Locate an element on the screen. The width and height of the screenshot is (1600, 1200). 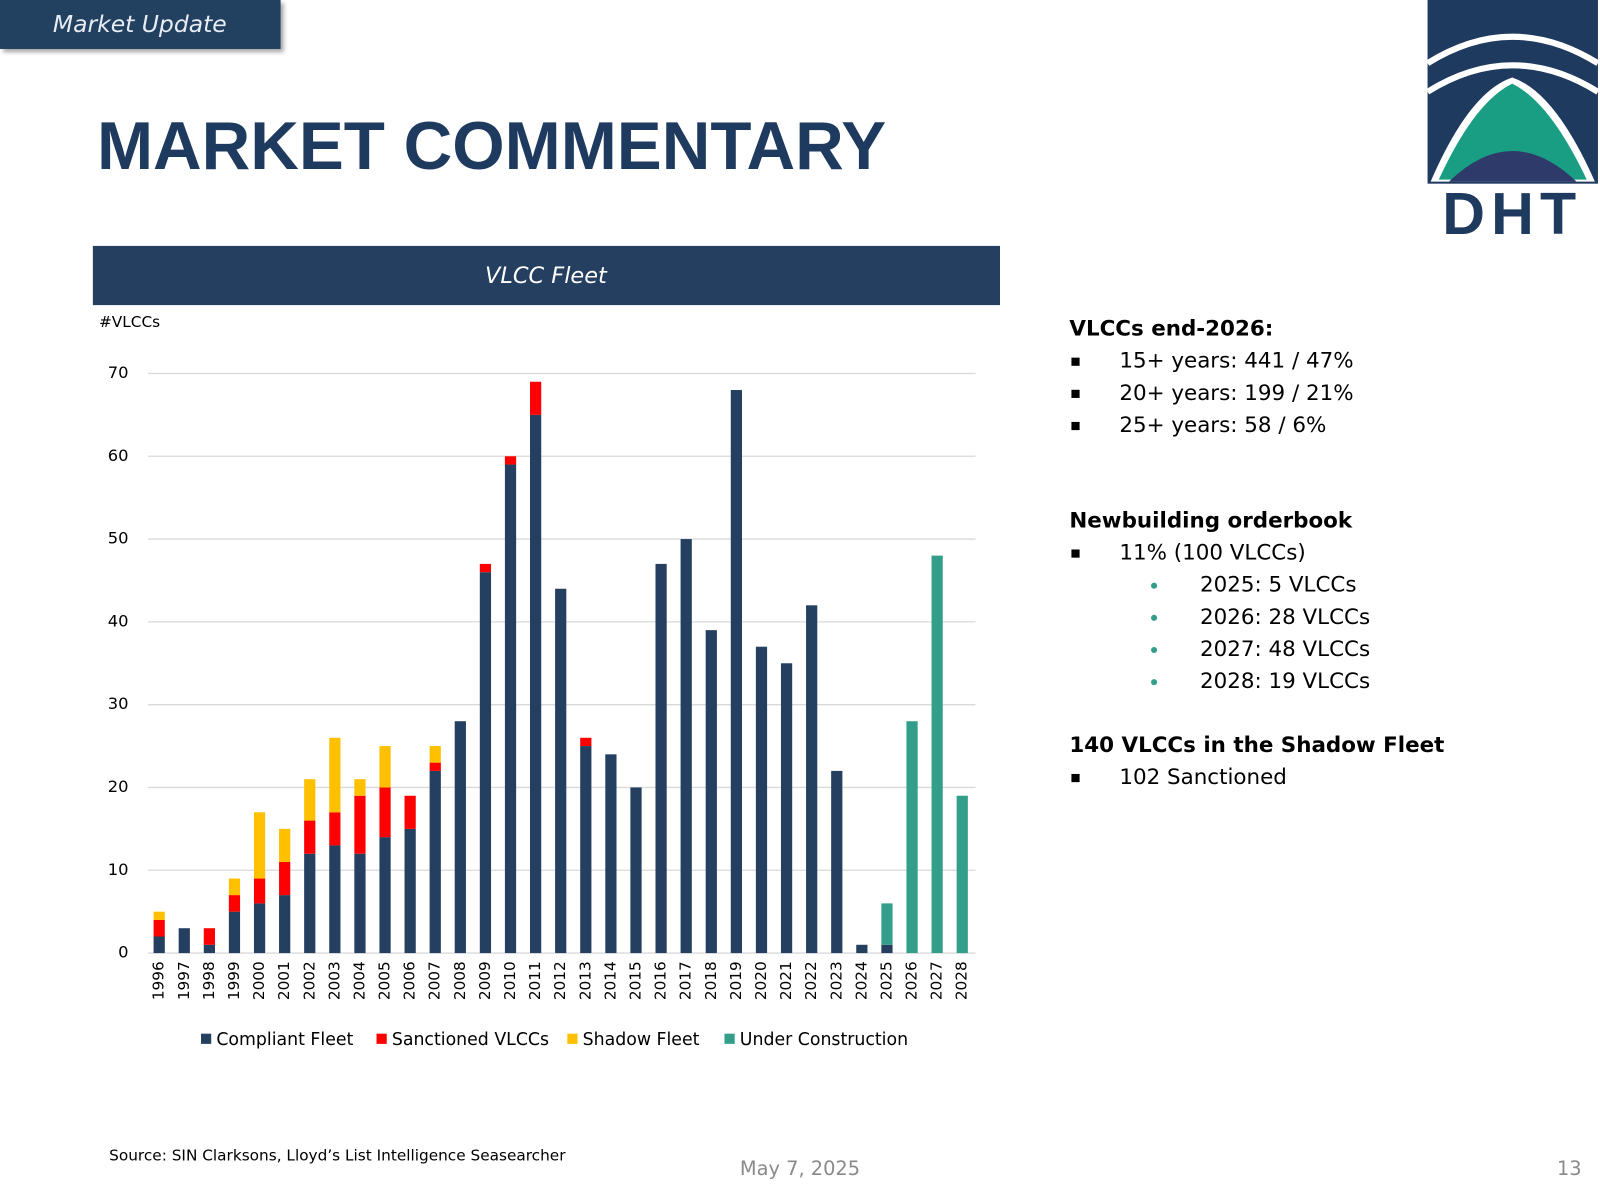
x-tick-label: 2021 is located at coordinates (786, 980).